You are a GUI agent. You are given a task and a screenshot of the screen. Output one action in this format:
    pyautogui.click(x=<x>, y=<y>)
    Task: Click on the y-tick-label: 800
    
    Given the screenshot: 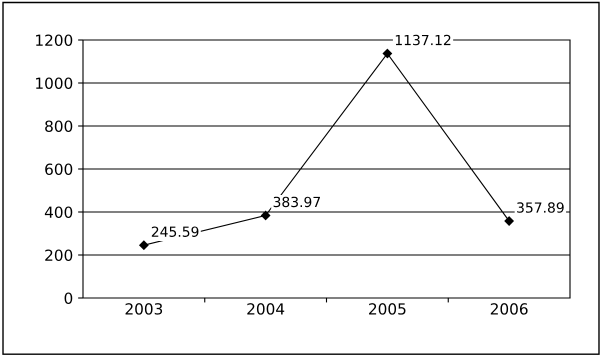 What is the action you would take?
    pyautogui.click(x=58, y=126)
    